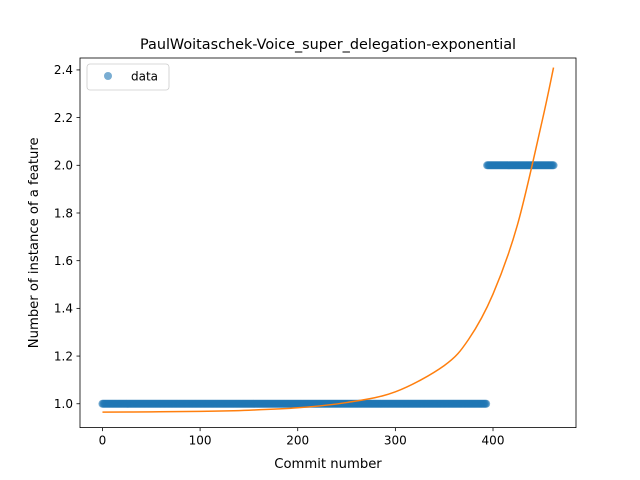 The width and height of the screenshot is (640, 480). I want to click on legend-label-data: data, so click(144, 77).